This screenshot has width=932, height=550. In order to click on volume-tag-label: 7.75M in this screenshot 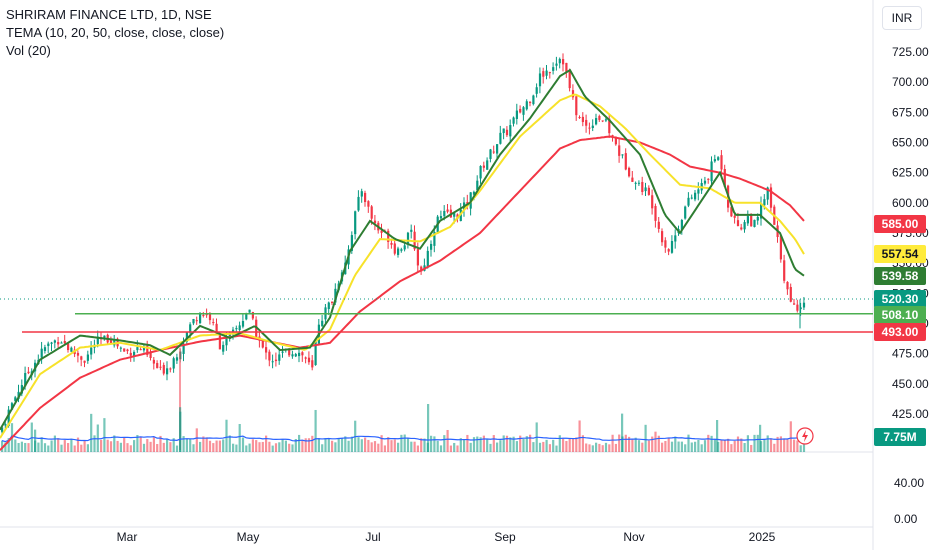, I will do `click(899, 437)`.